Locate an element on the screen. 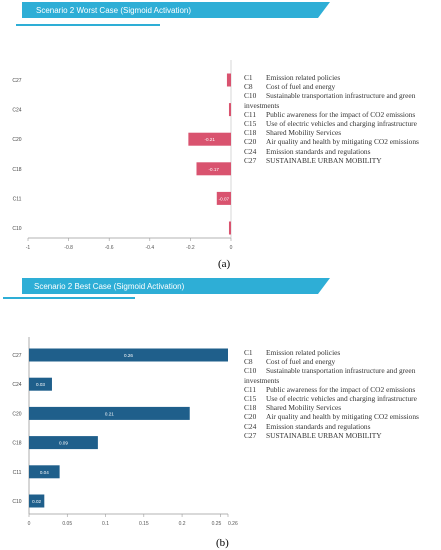 The height and width of the screenshot is (550, 441). legend-code: C8 is located at coordinates (248, 362).